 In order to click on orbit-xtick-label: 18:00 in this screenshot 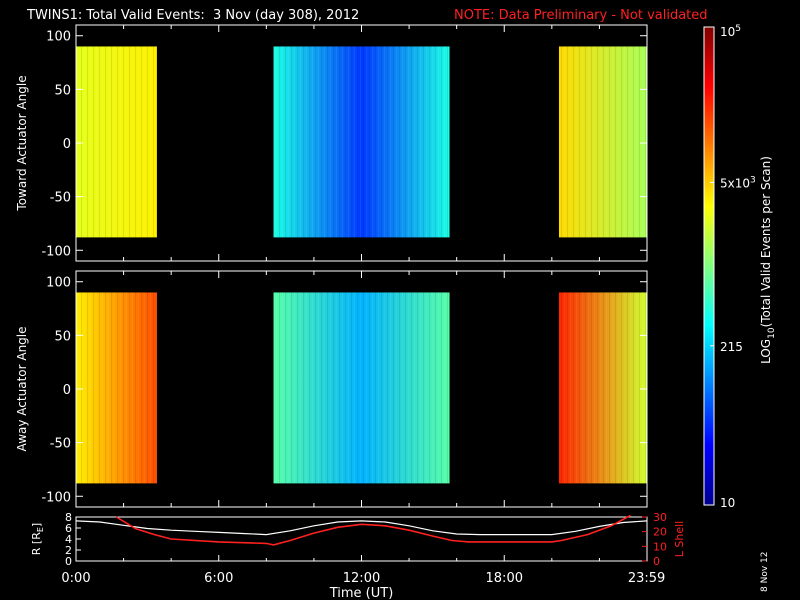, I will do `click(504, 578)`.